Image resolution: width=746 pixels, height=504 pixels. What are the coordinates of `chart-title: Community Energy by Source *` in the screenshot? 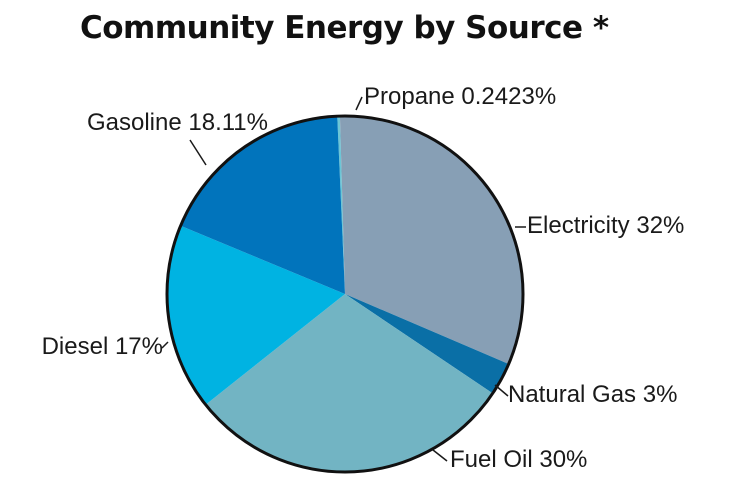 It's located at (344, 28).